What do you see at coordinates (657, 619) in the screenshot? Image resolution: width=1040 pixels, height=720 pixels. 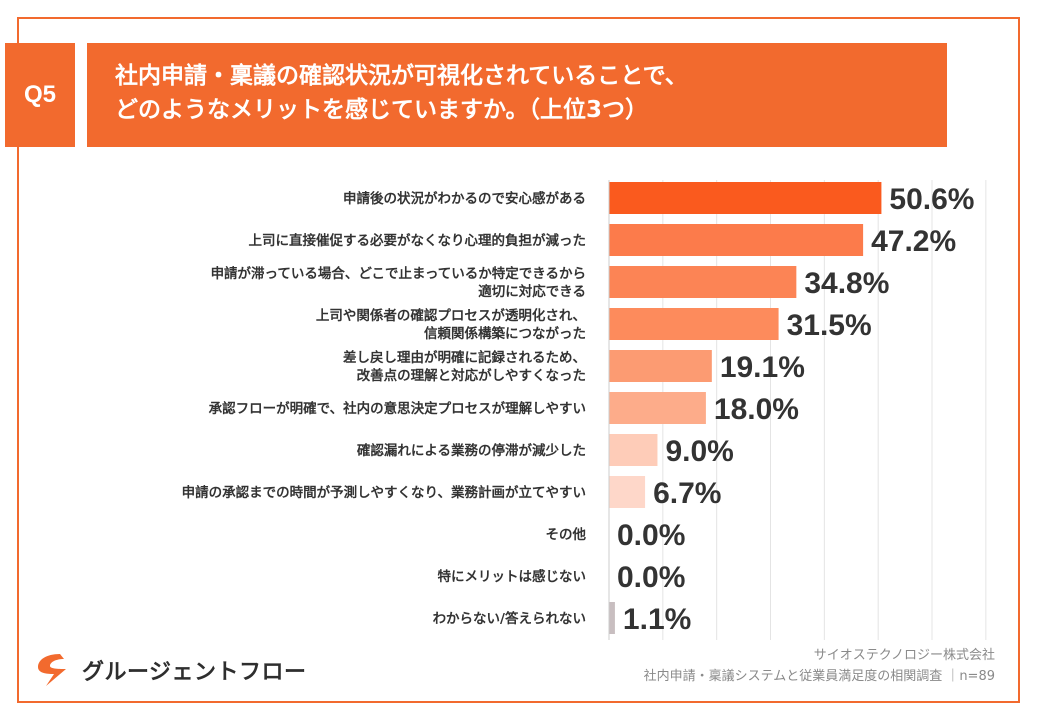 I see `bar-value-label: 1.1%` at bounding box center [657, 619].